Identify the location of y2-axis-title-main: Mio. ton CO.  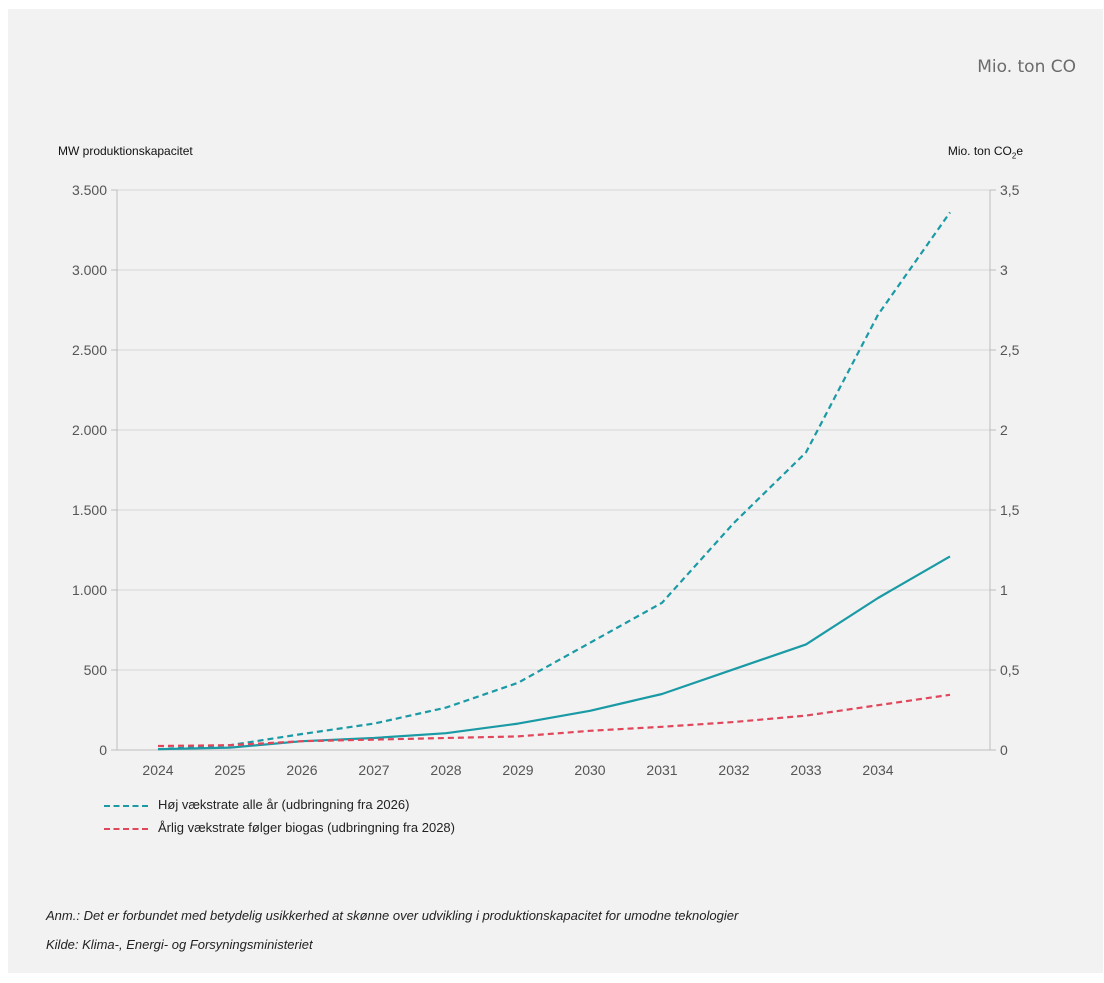
(979, 151).